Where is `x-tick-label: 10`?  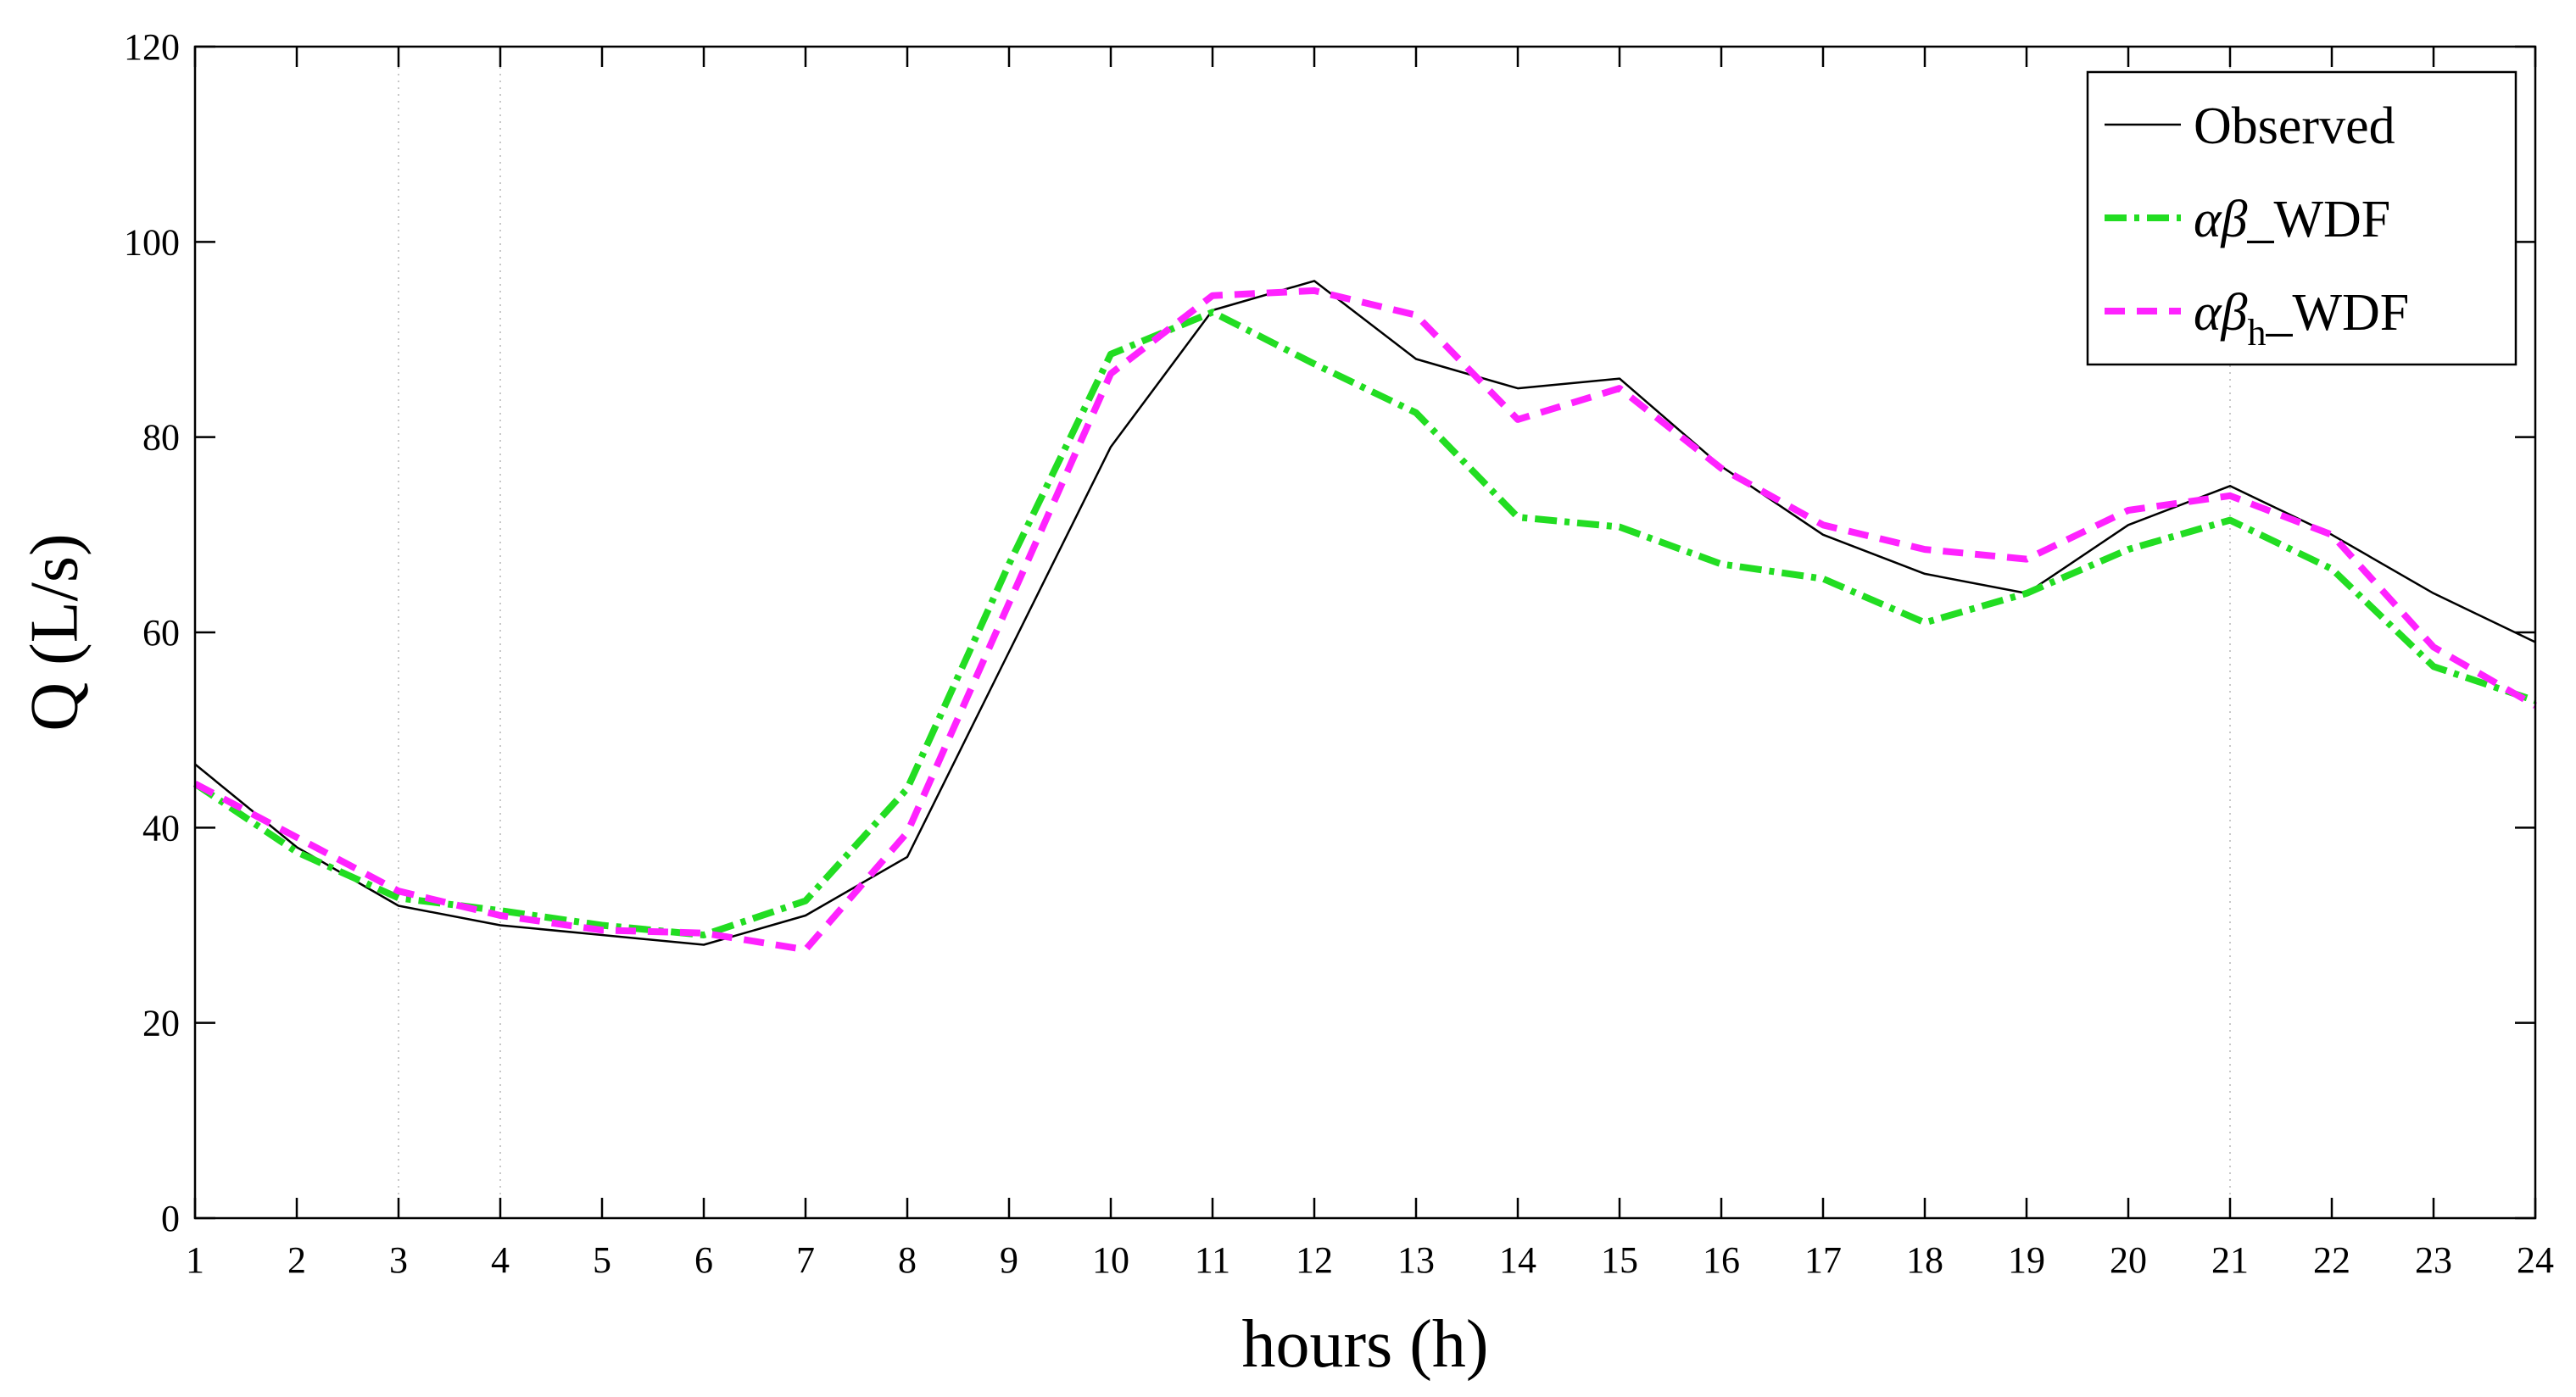
x-tick-label: 10 is located at coordinates (1110, 1260).